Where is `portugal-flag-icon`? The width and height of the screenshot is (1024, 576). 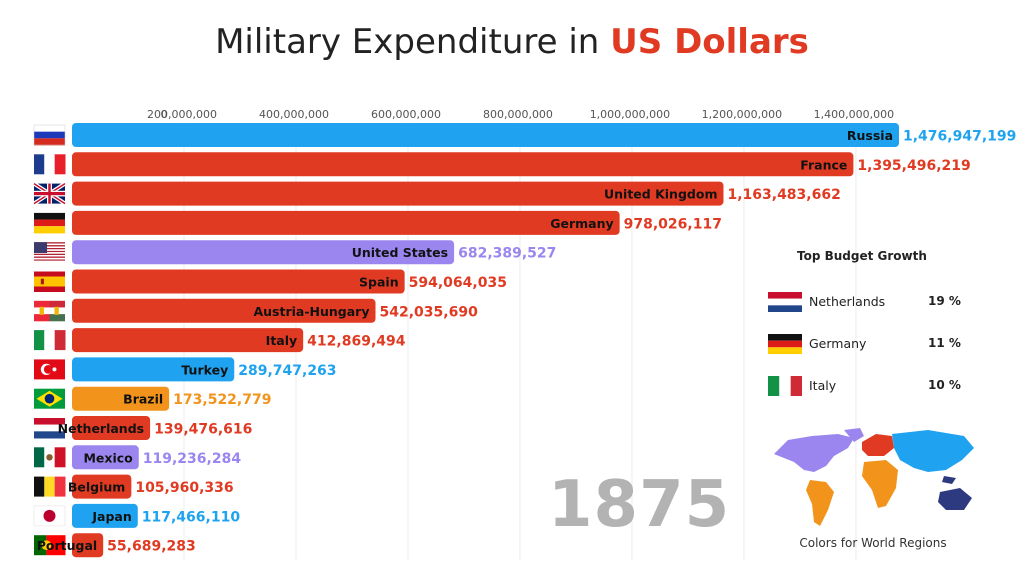 portugal-flag-icon is located at coordinates (50, 545).